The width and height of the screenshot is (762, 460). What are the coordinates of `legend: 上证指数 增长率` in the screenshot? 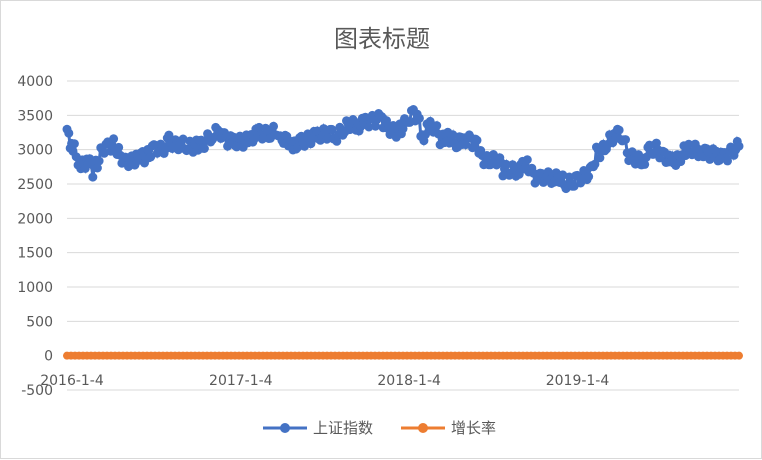 It's located at (379, 428).